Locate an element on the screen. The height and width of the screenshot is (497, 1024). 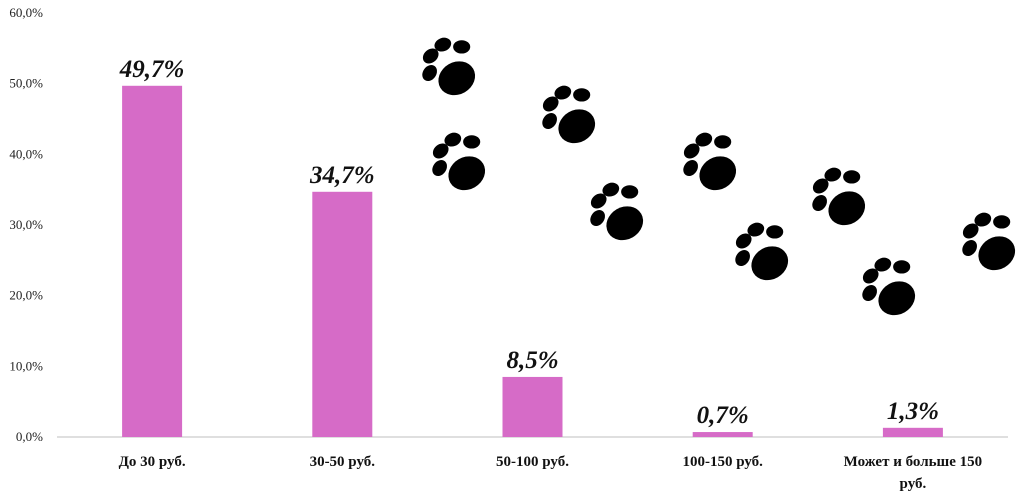
category-label: 50-100 руб. is located at coordinates (532, 462).